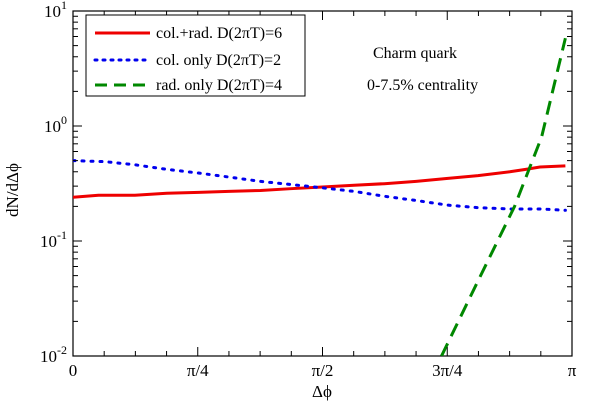  I want to click on y-axis-title: dN/dΔϕ, so click(12, 190).